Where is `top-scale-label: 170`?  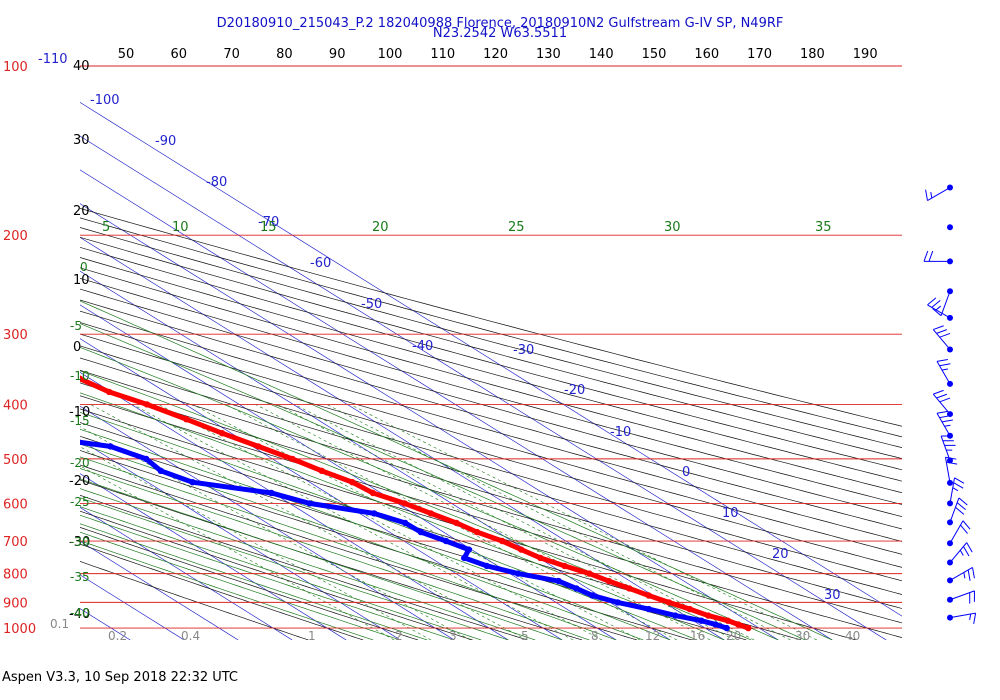 top-scale-label: 170 is located at coordinates (759, 54).